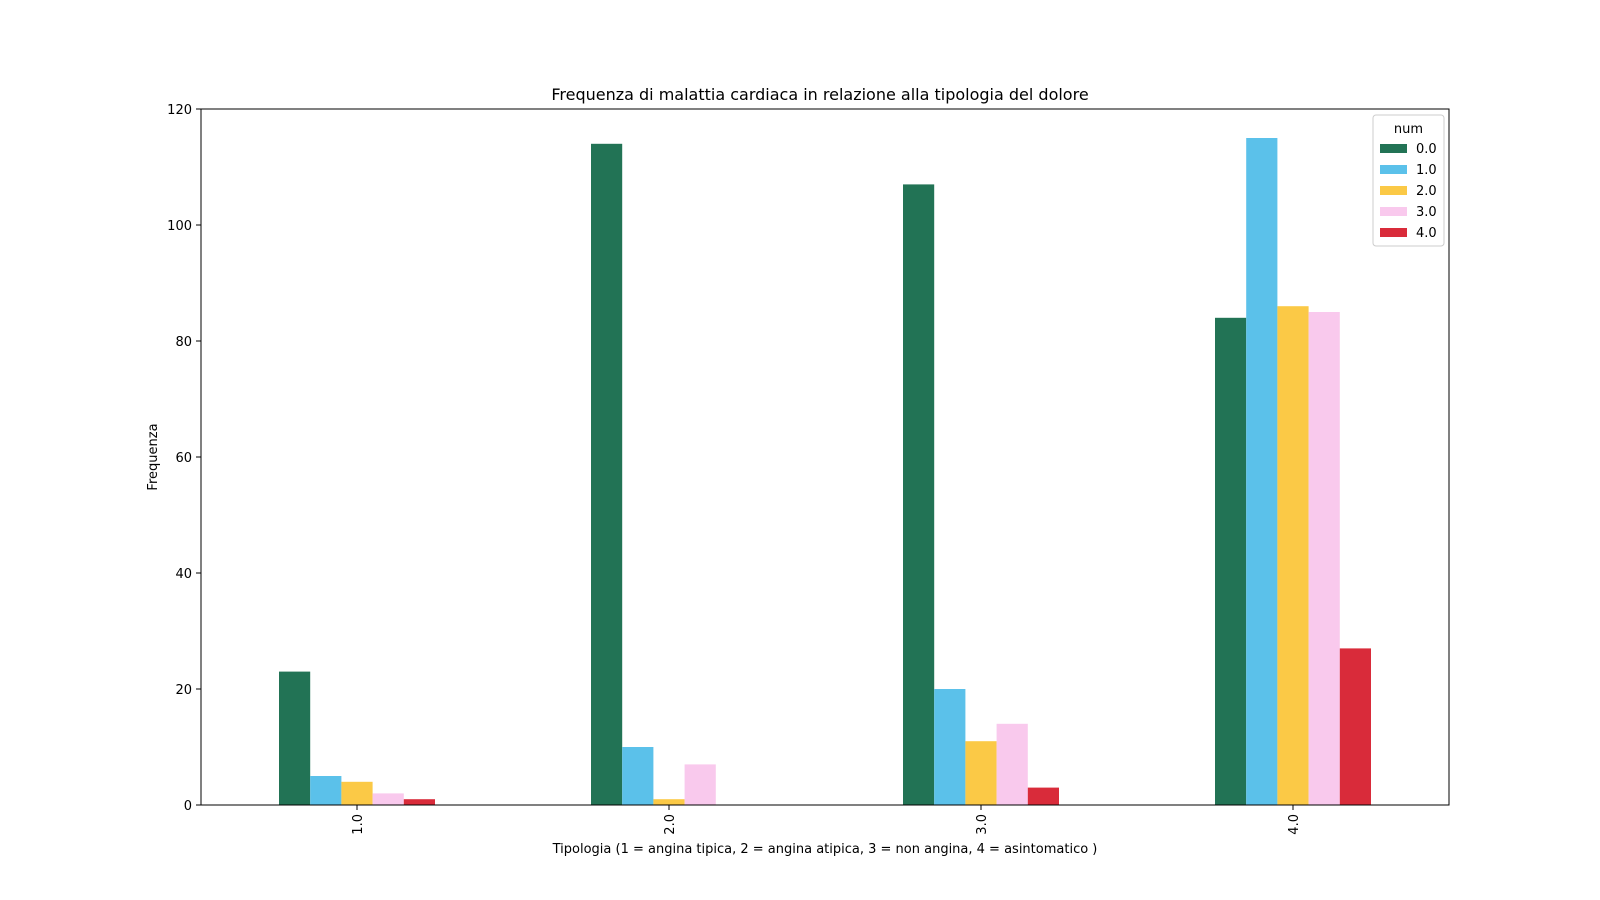 This screenshot has width=1600, height=900. What do you see at coordinates (183, 574) in the screenshot?
I see `y-tick-label: 40` at bounding box center [183, 574].